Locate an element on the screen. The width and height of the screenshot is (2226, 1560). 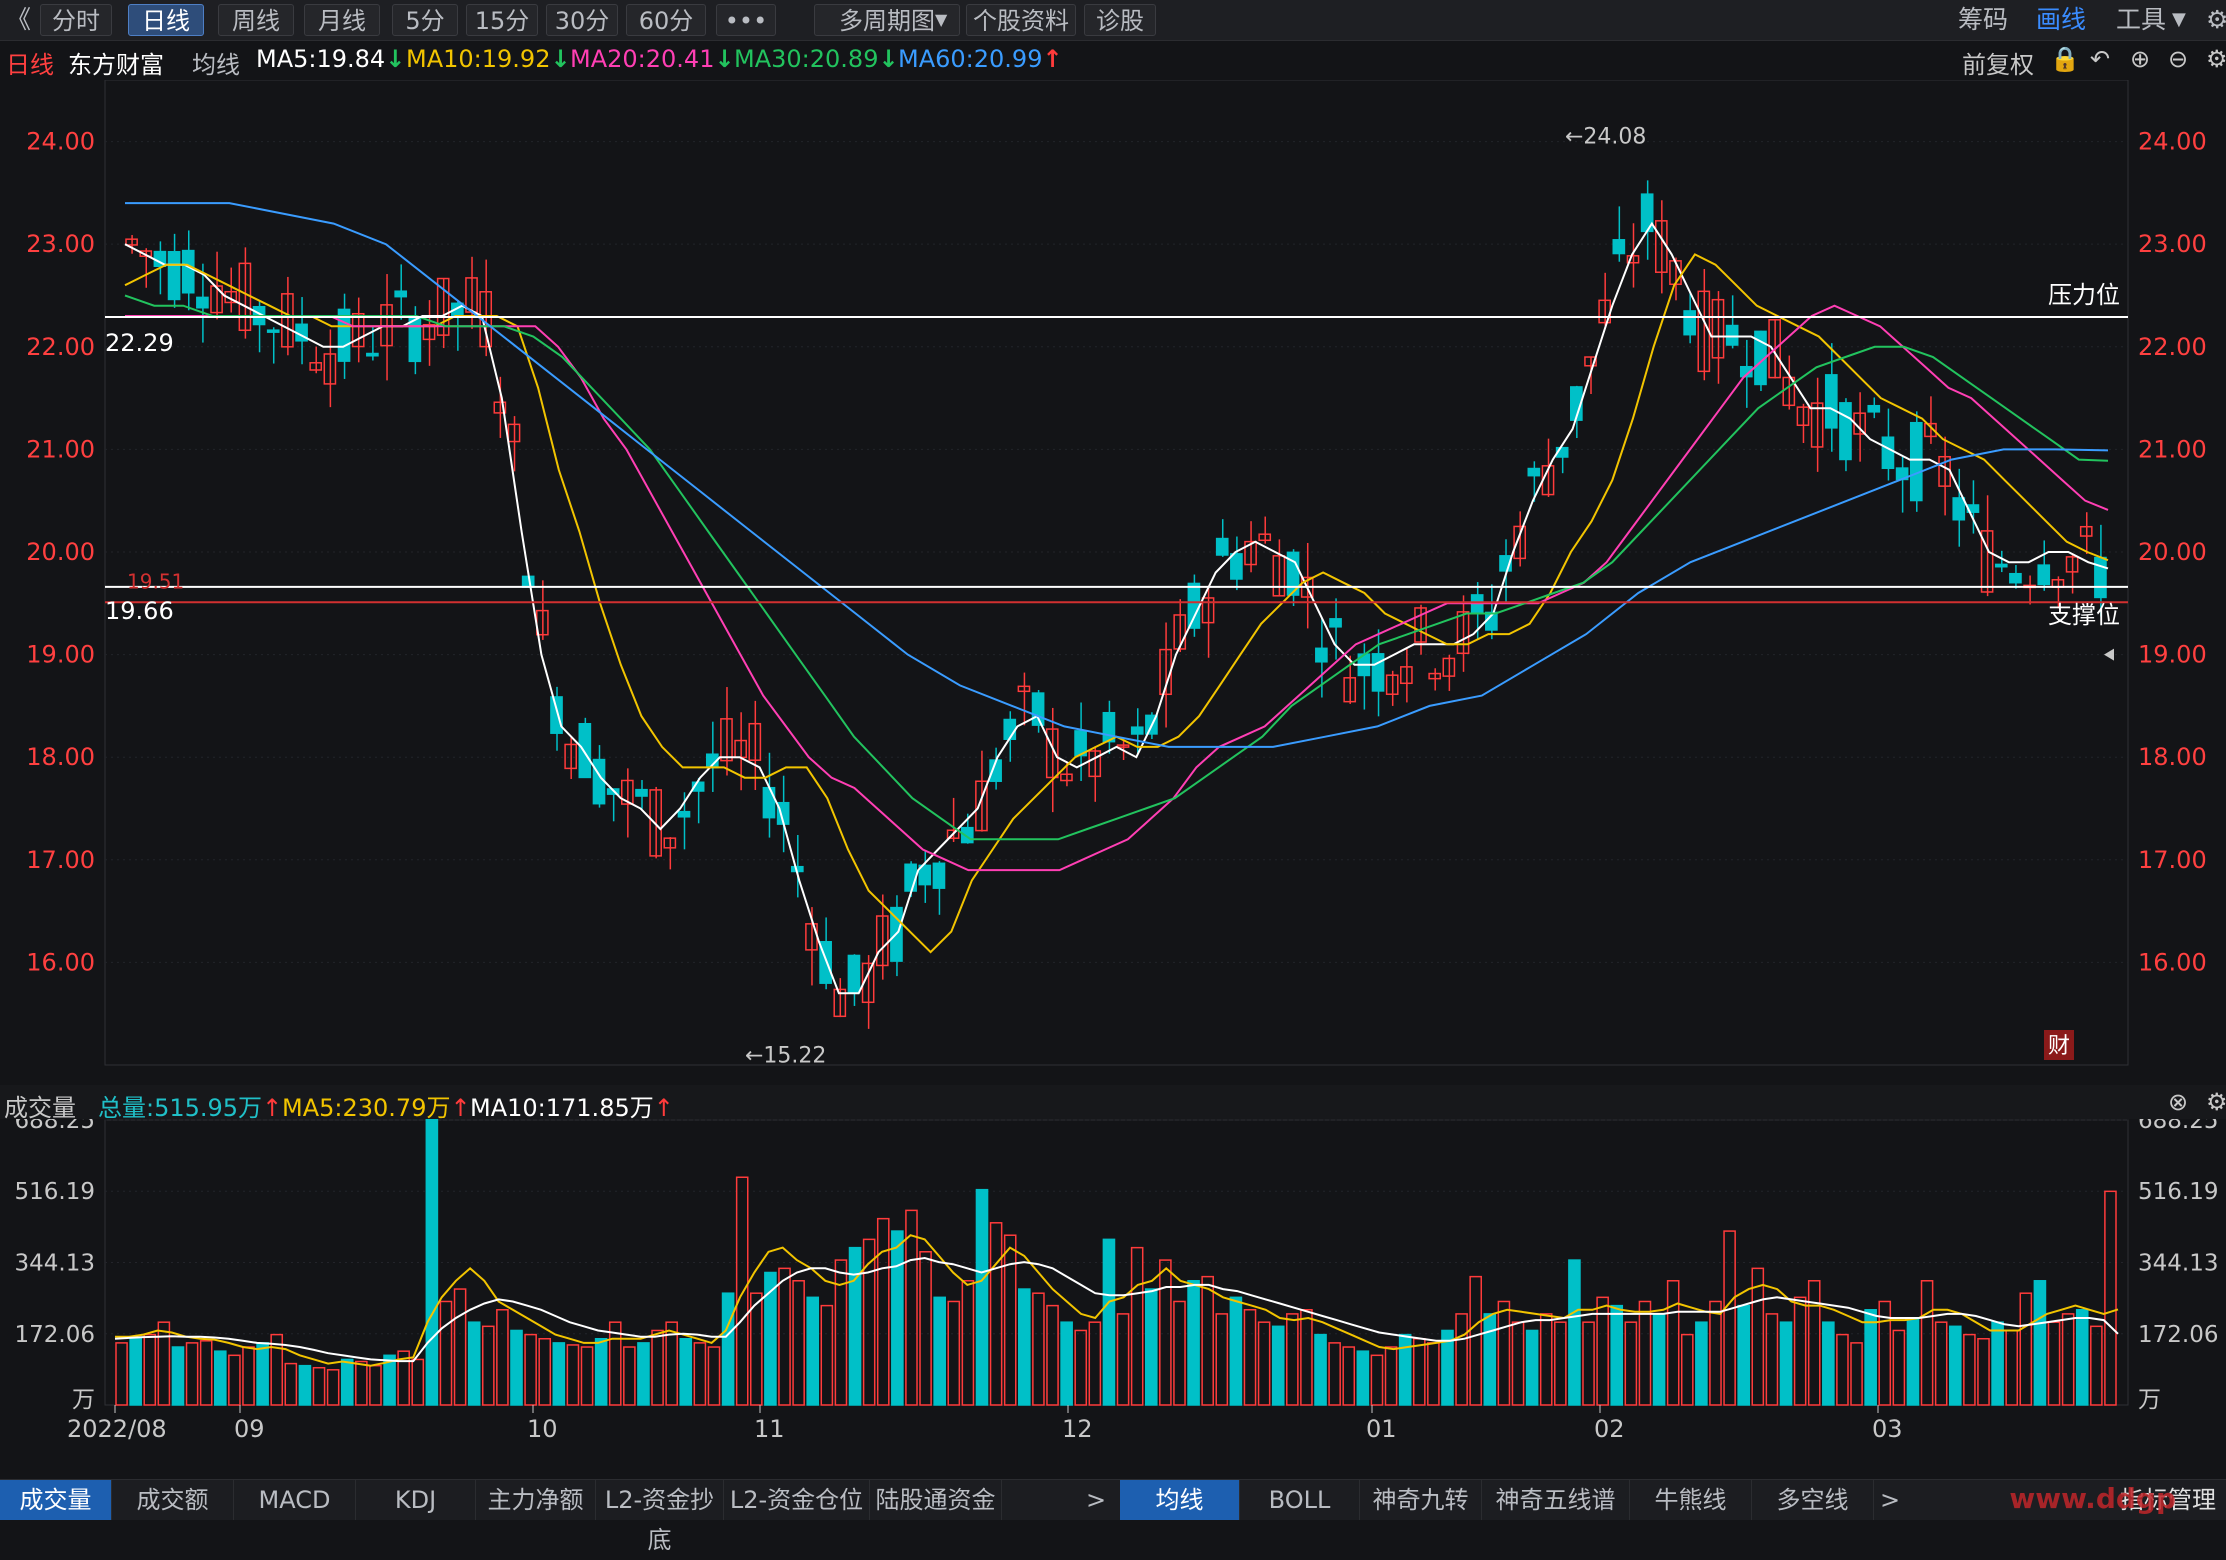
tab-monthly: 月线 is located at coordinates (342, 20).